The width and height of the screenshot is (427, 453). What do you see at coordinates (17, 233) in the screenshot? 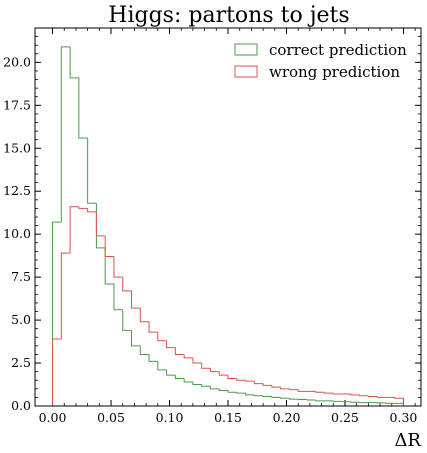
I see `y-tick-label: 10.0` at bounding box center [17, 233].